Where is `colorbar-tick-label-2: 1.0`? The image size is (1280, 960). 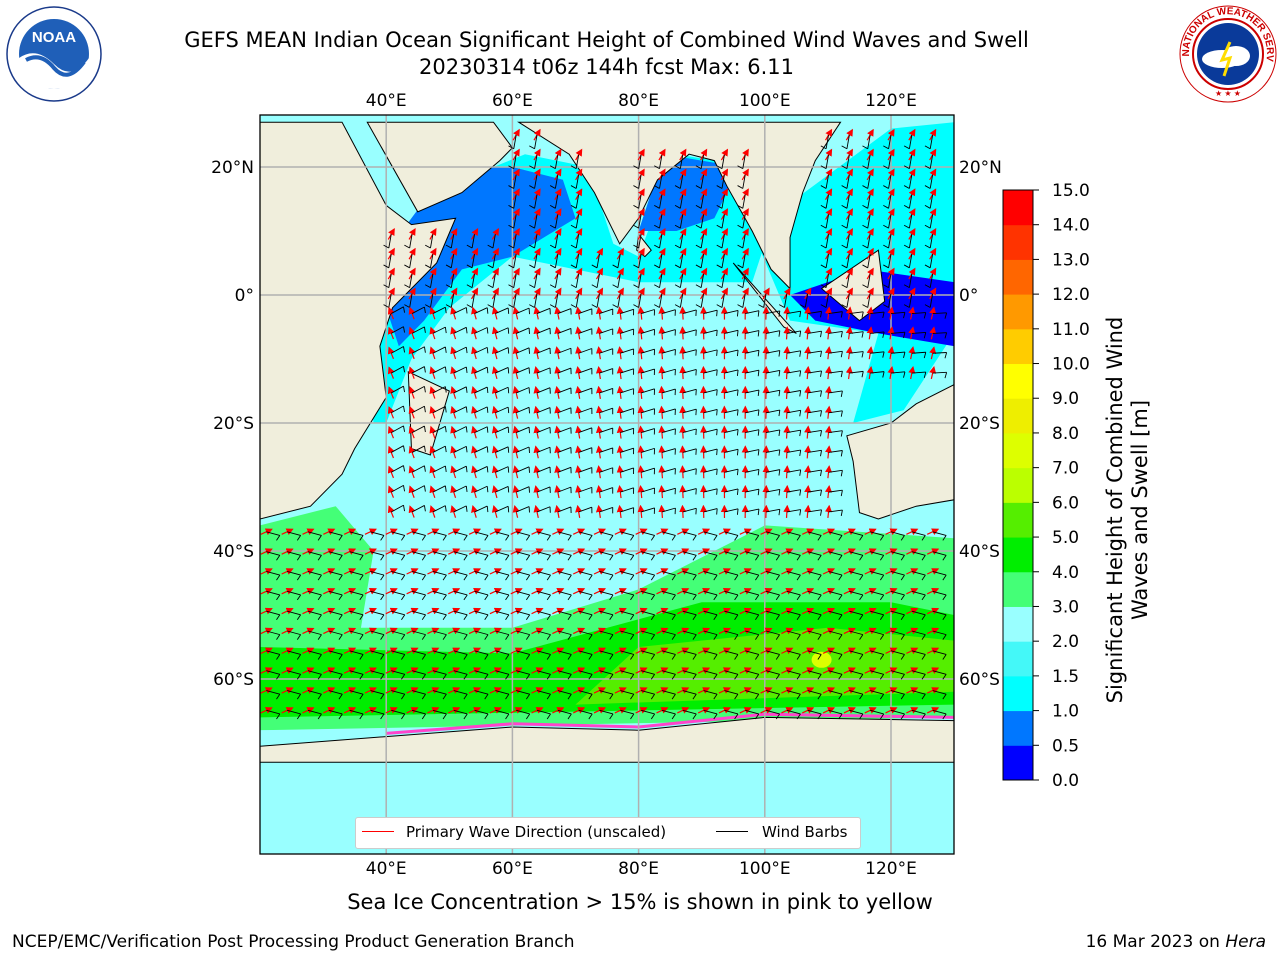
colorbar-tick-label-2: 1.0 is located at coordinates (1065, 712).